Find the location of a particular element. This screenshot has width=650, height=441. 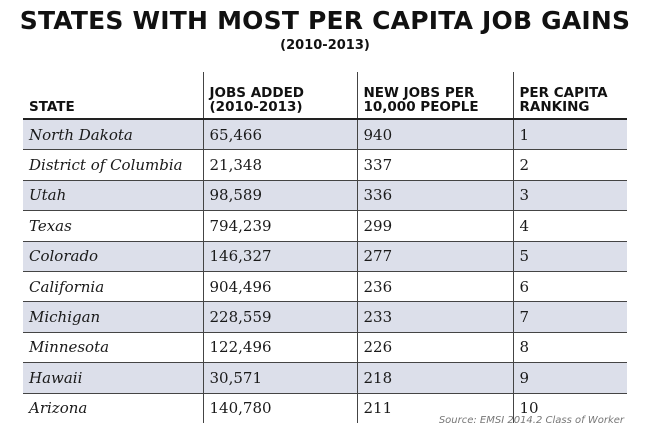

cell-ranking: 6 is located at coordinates (569, 286).